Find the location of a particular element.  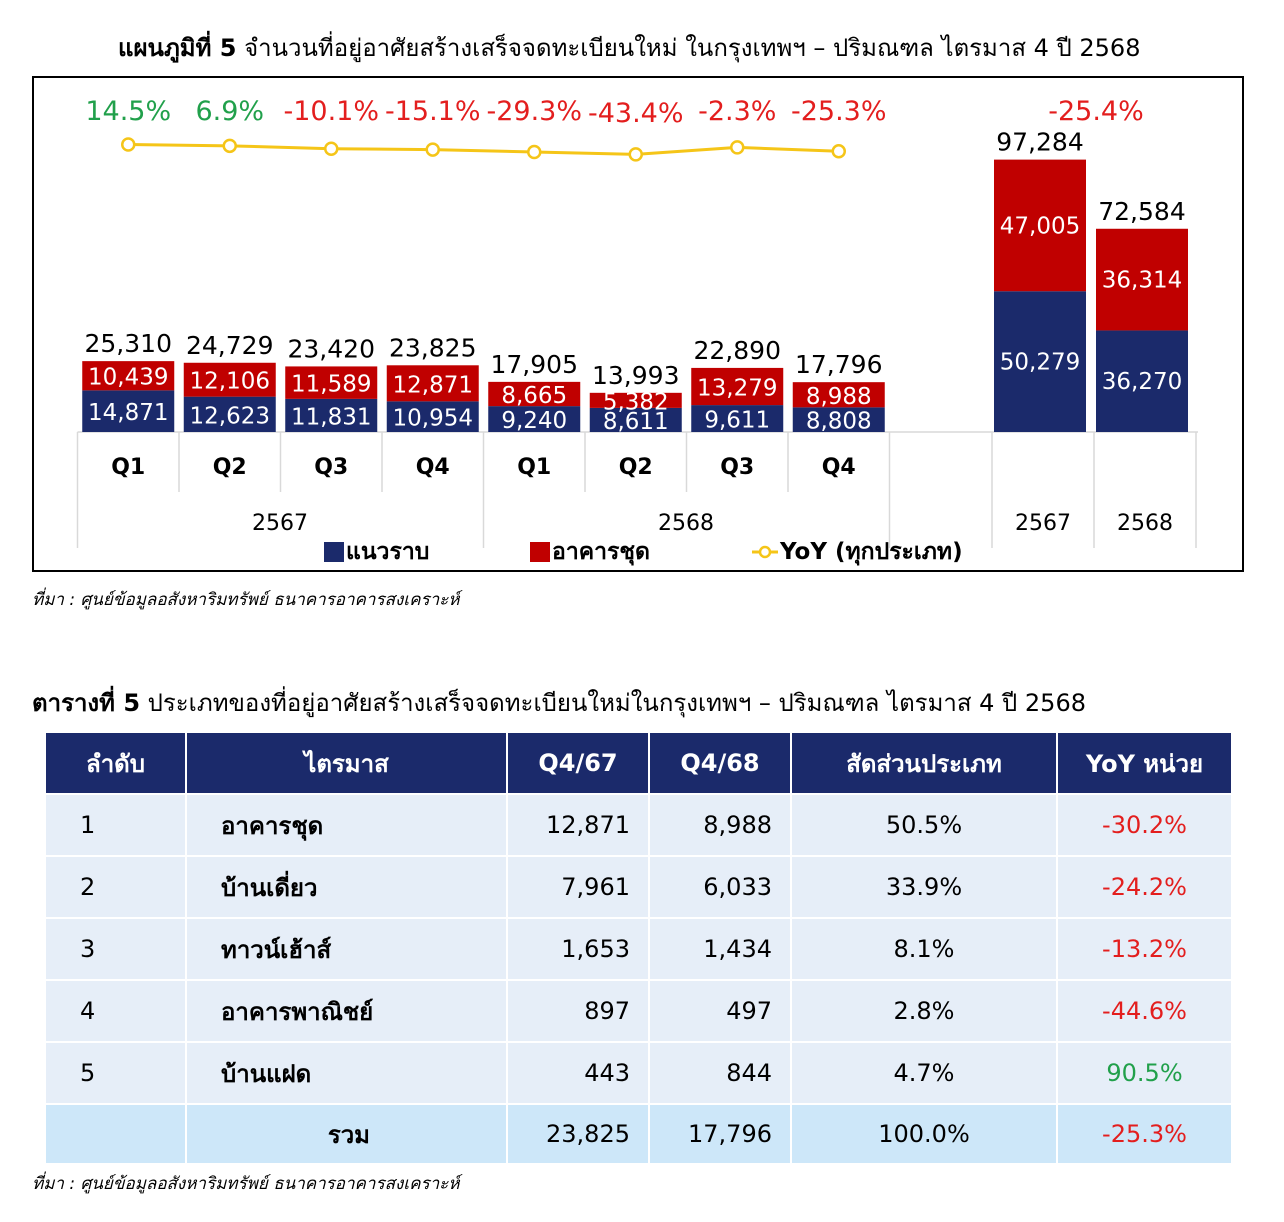

label-lowrise: 9,611 is located at coordinates (737, 421).